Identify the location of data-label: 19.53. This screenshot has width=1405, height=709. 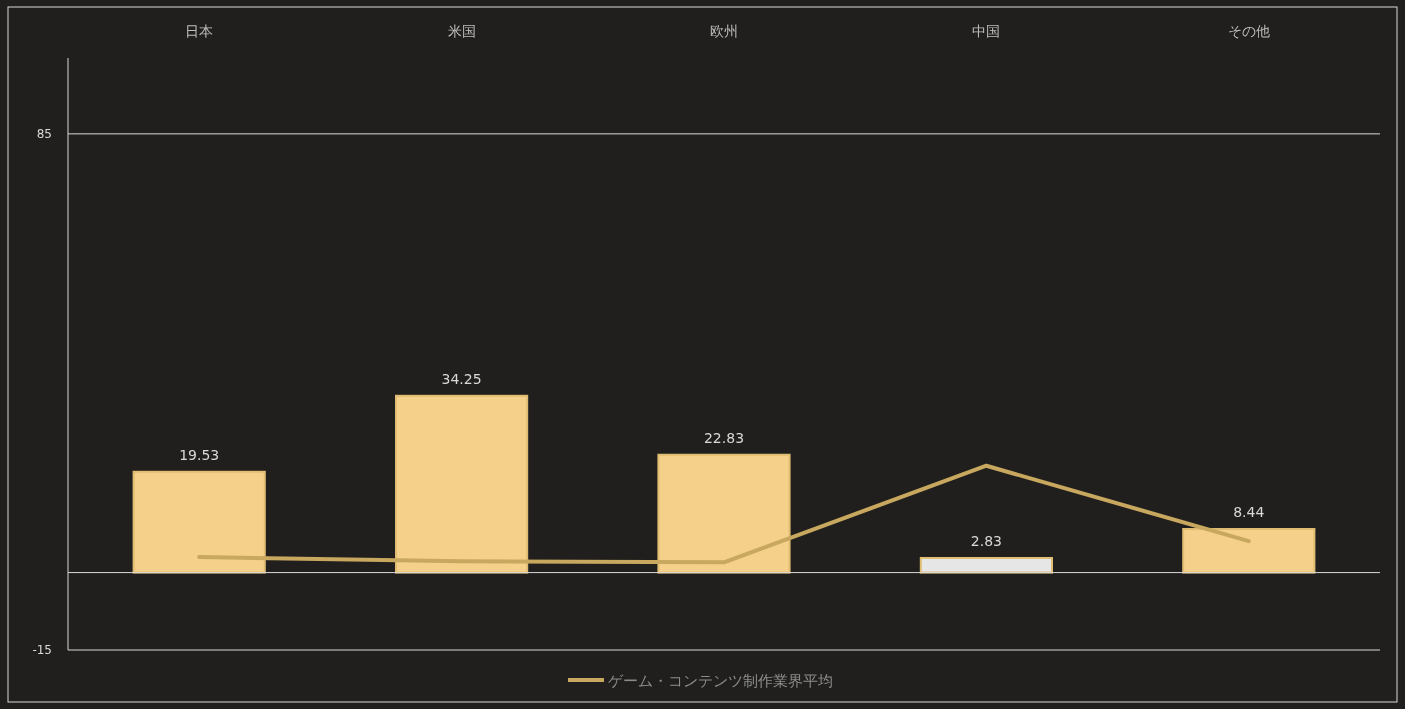
(199, 454).